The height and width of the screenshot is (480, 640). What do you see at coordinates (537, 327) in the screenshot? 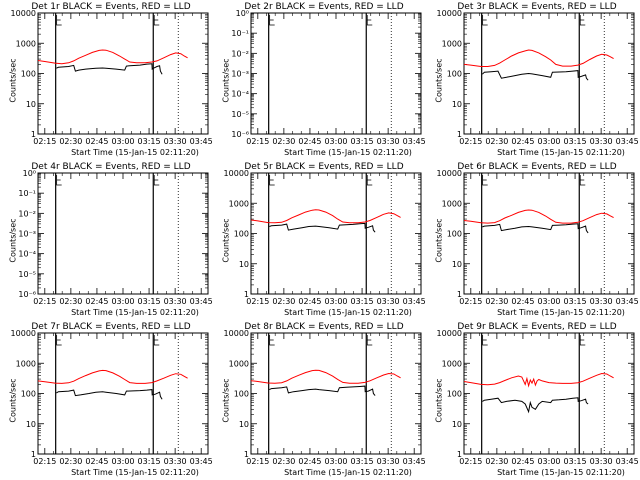
I see `panel-title: Det 9r BLACK = Events, RED = LLD` at bounding box center [537, 327].